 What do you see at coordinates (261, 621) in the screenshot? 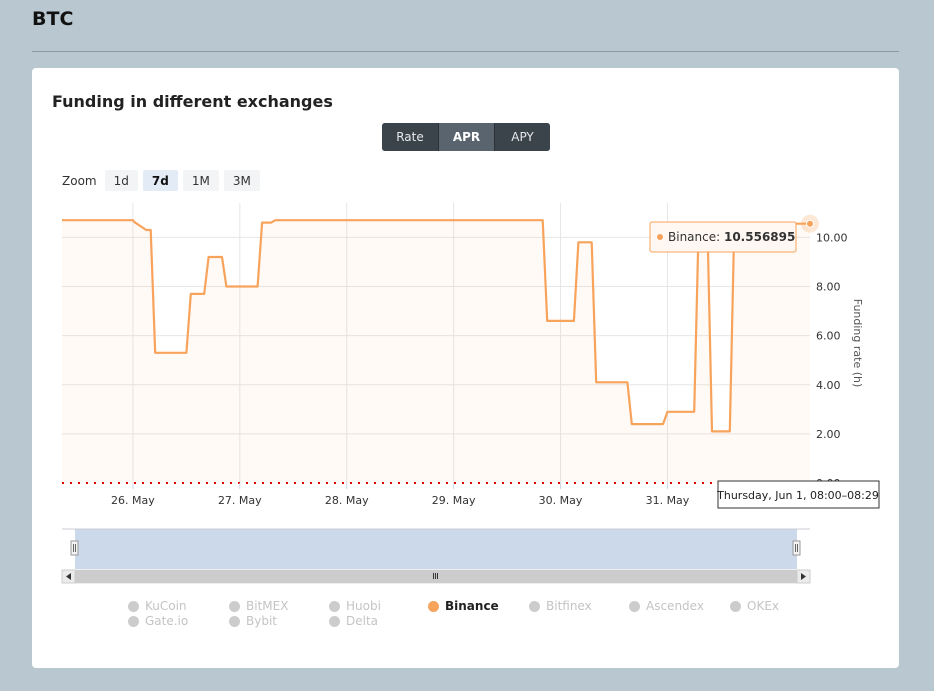
I see `legend-label: Bybit` at bounding box center [261, 621].